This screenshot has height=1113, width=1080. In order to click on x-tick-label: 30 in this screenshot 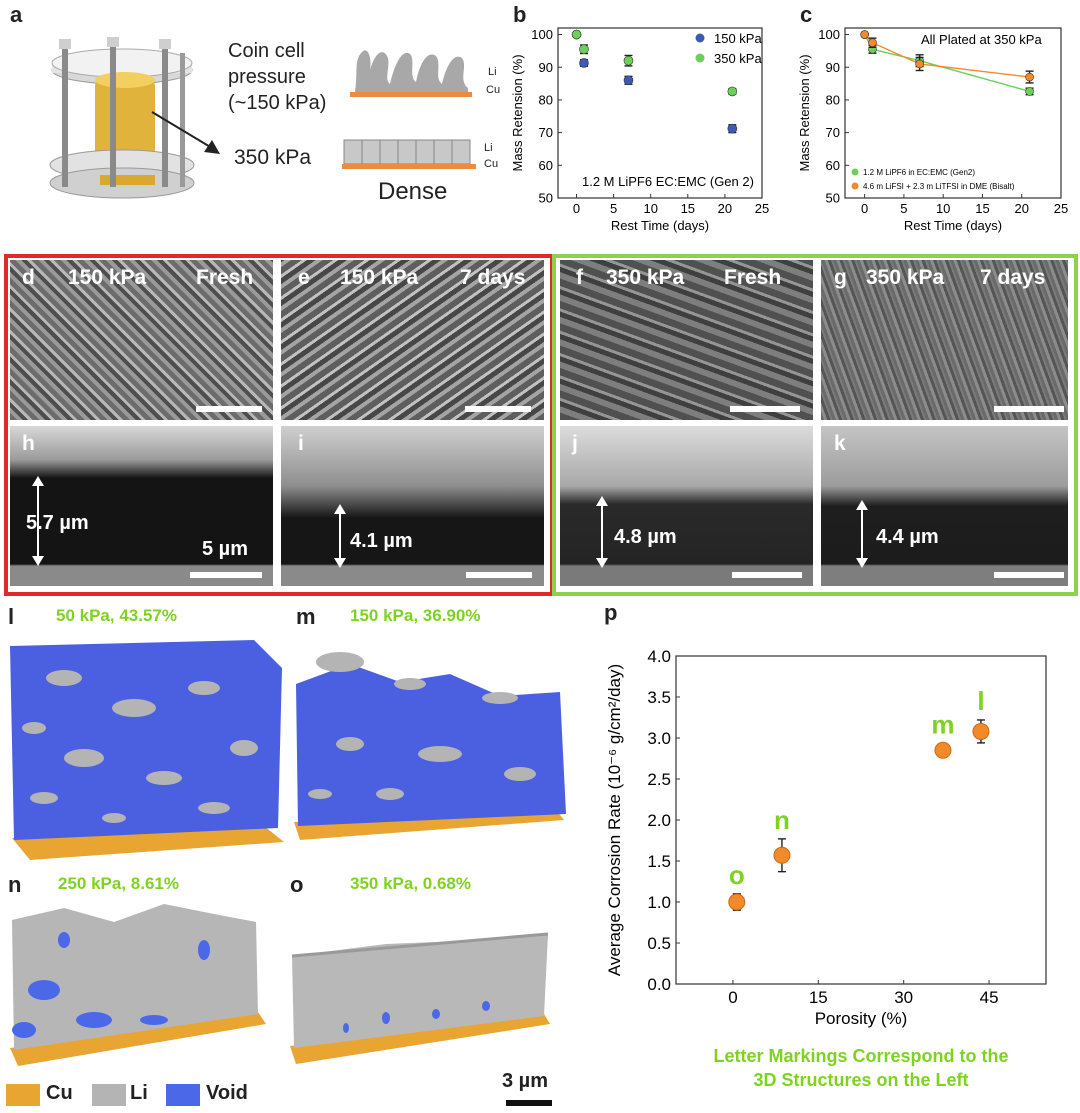, I will do `click(903, 997)`.